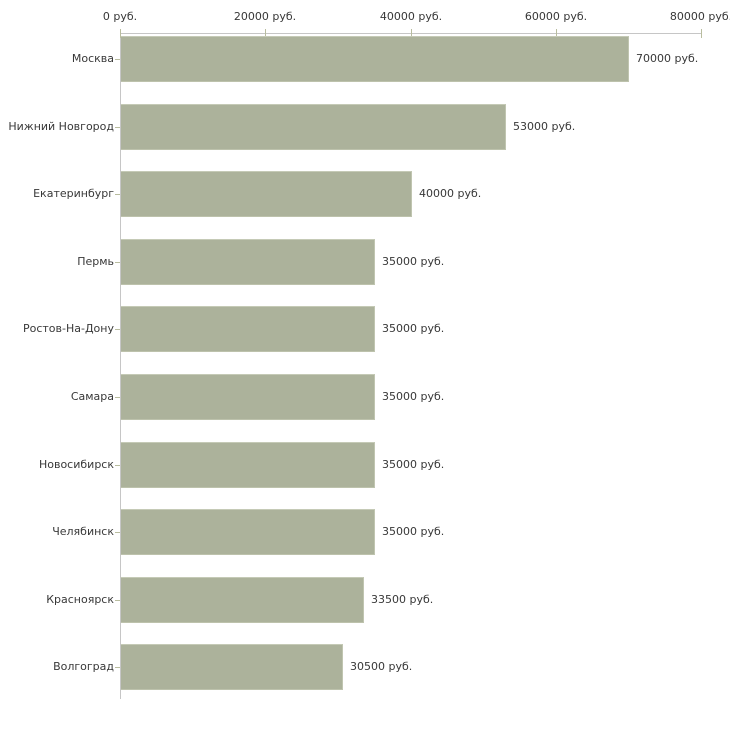 The height and width of the screenshot is (730, 730). I want to click on category-label: Пермь, so click(95, 261).